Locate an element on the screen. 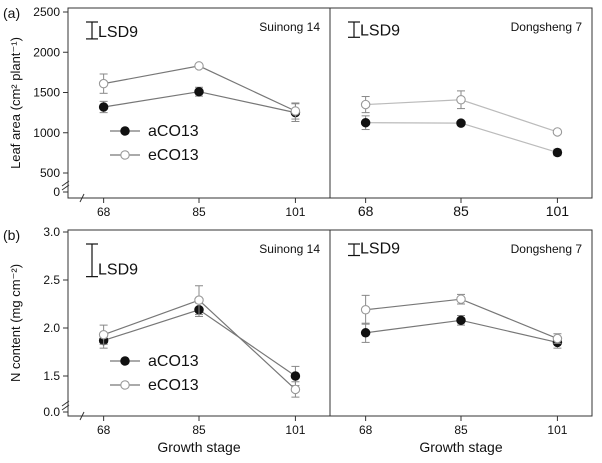 This screenshot has height=463, width=602. y-tick-label: 2500 is located at coordinates (46, 12).